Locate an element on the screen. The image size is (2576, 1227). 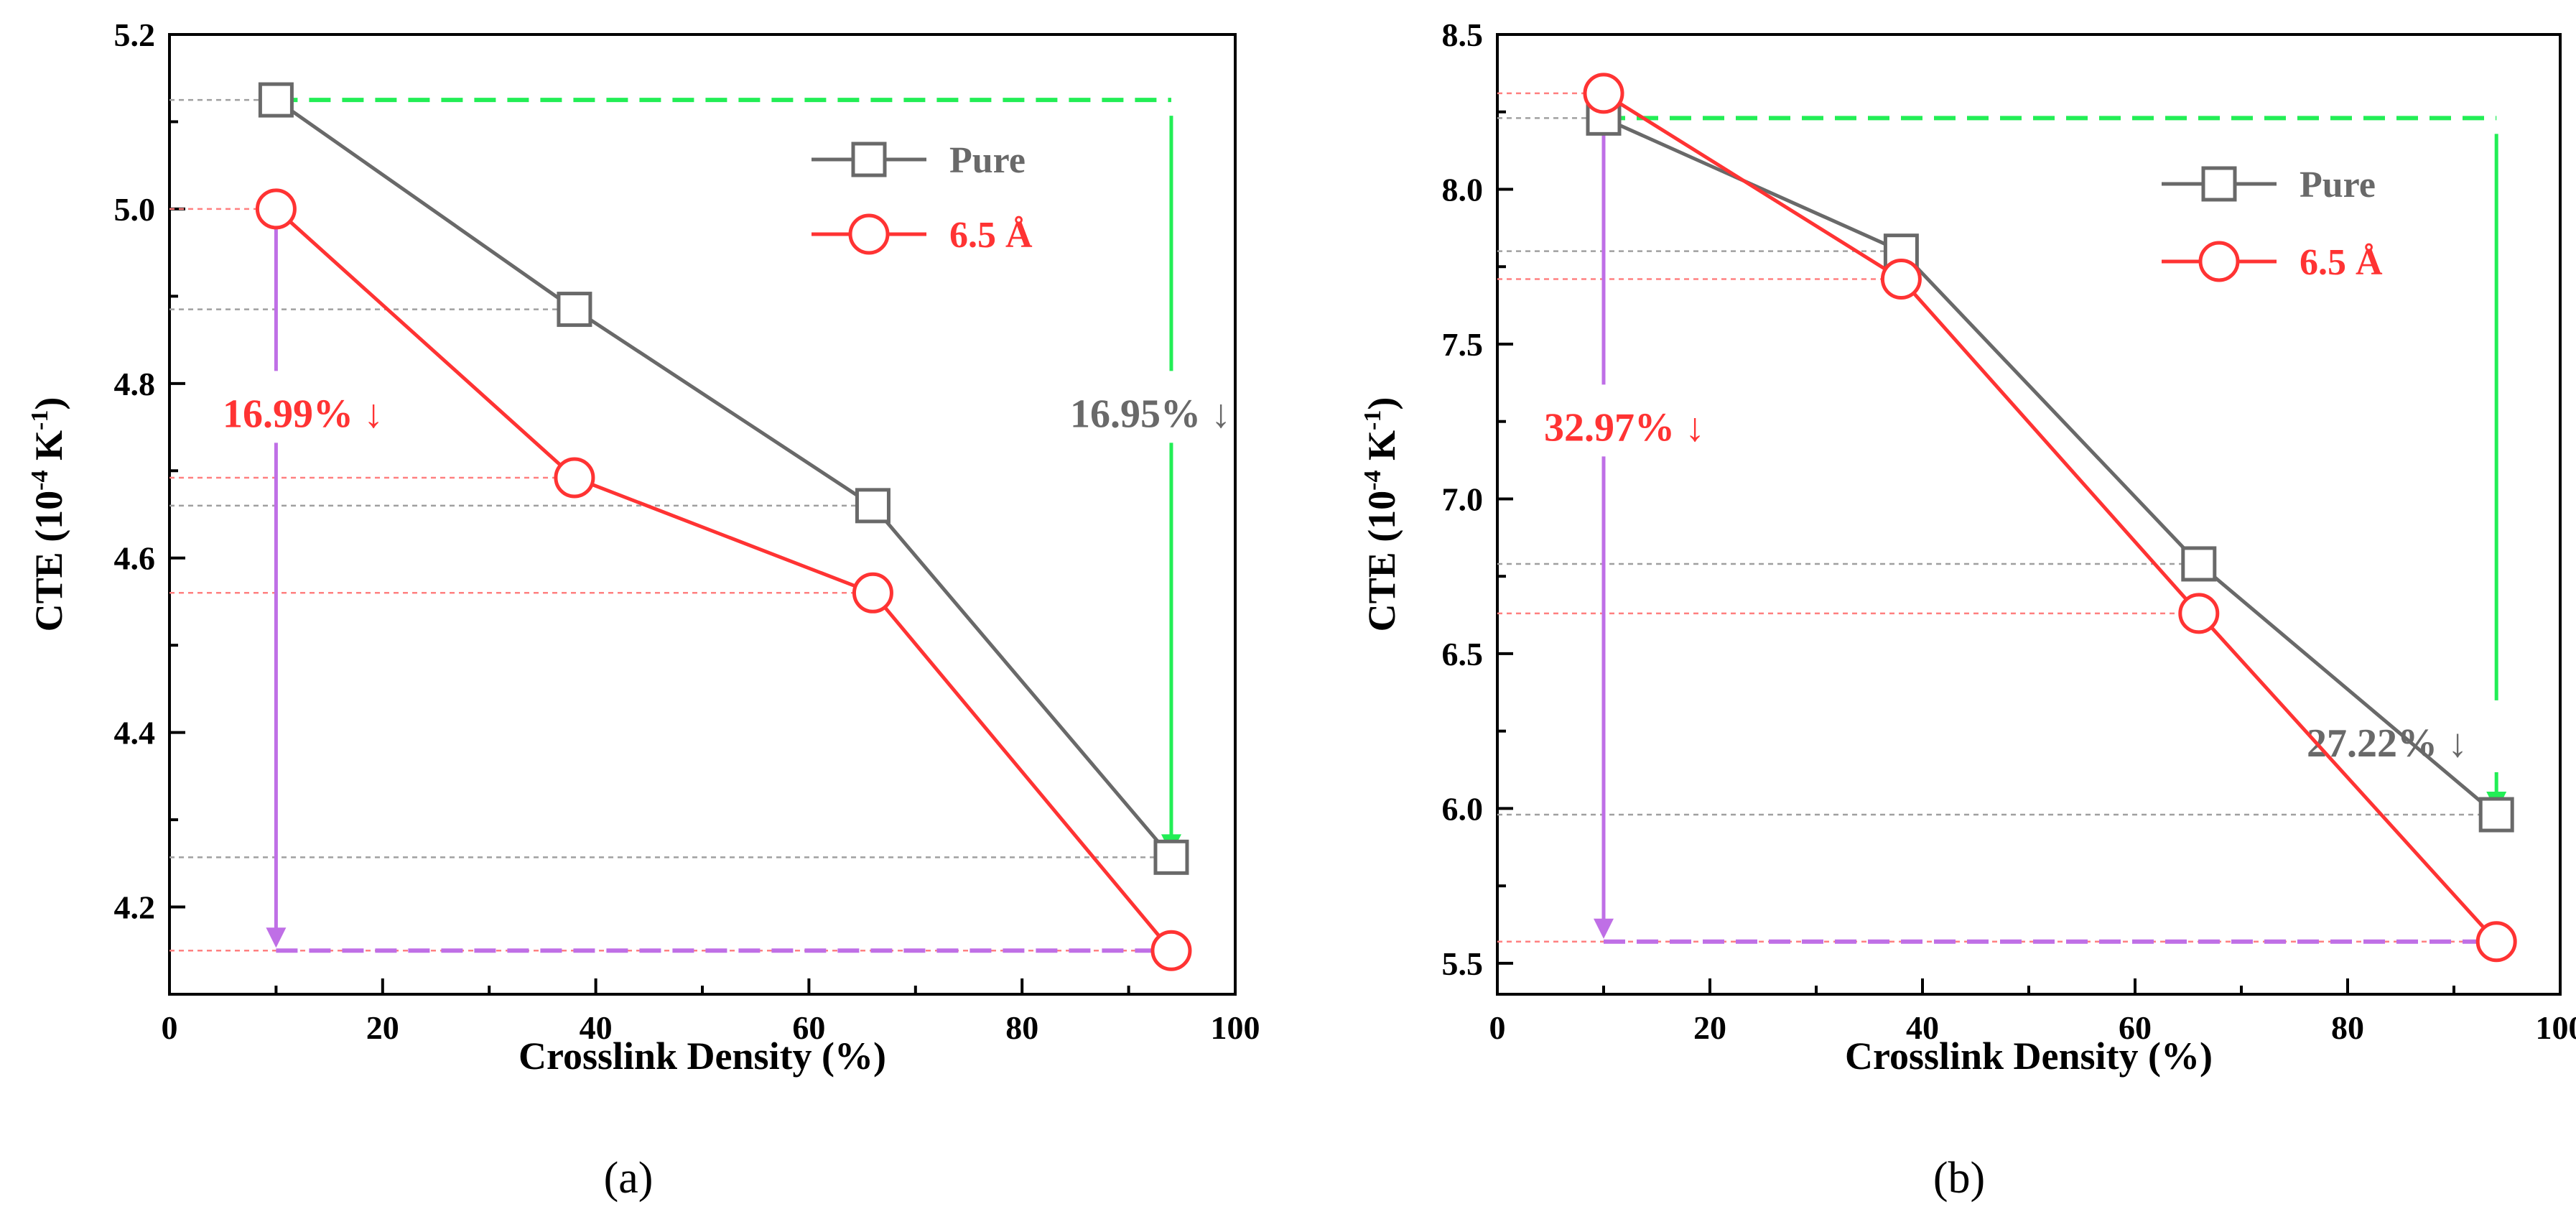
y-tick-label: 4.6 is located at coordinates (135, 558).